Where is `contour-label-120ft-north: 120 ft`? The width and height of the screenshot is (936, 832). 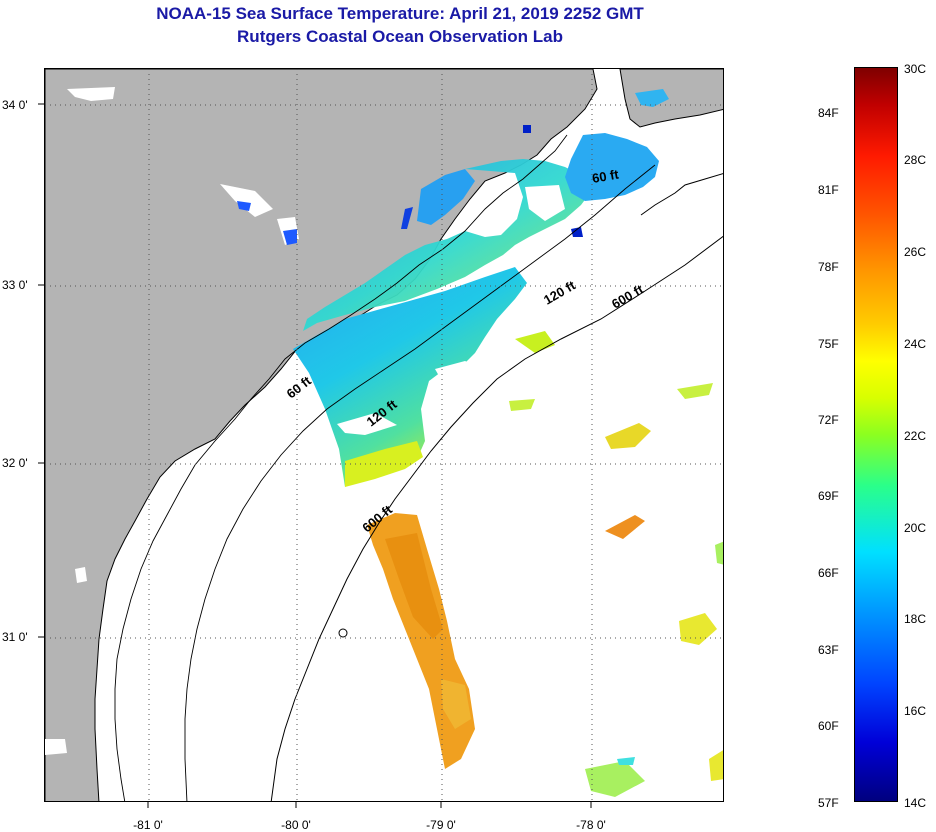
contour-label-120ft-north: 120 ft is located at coordinates (559, 292).